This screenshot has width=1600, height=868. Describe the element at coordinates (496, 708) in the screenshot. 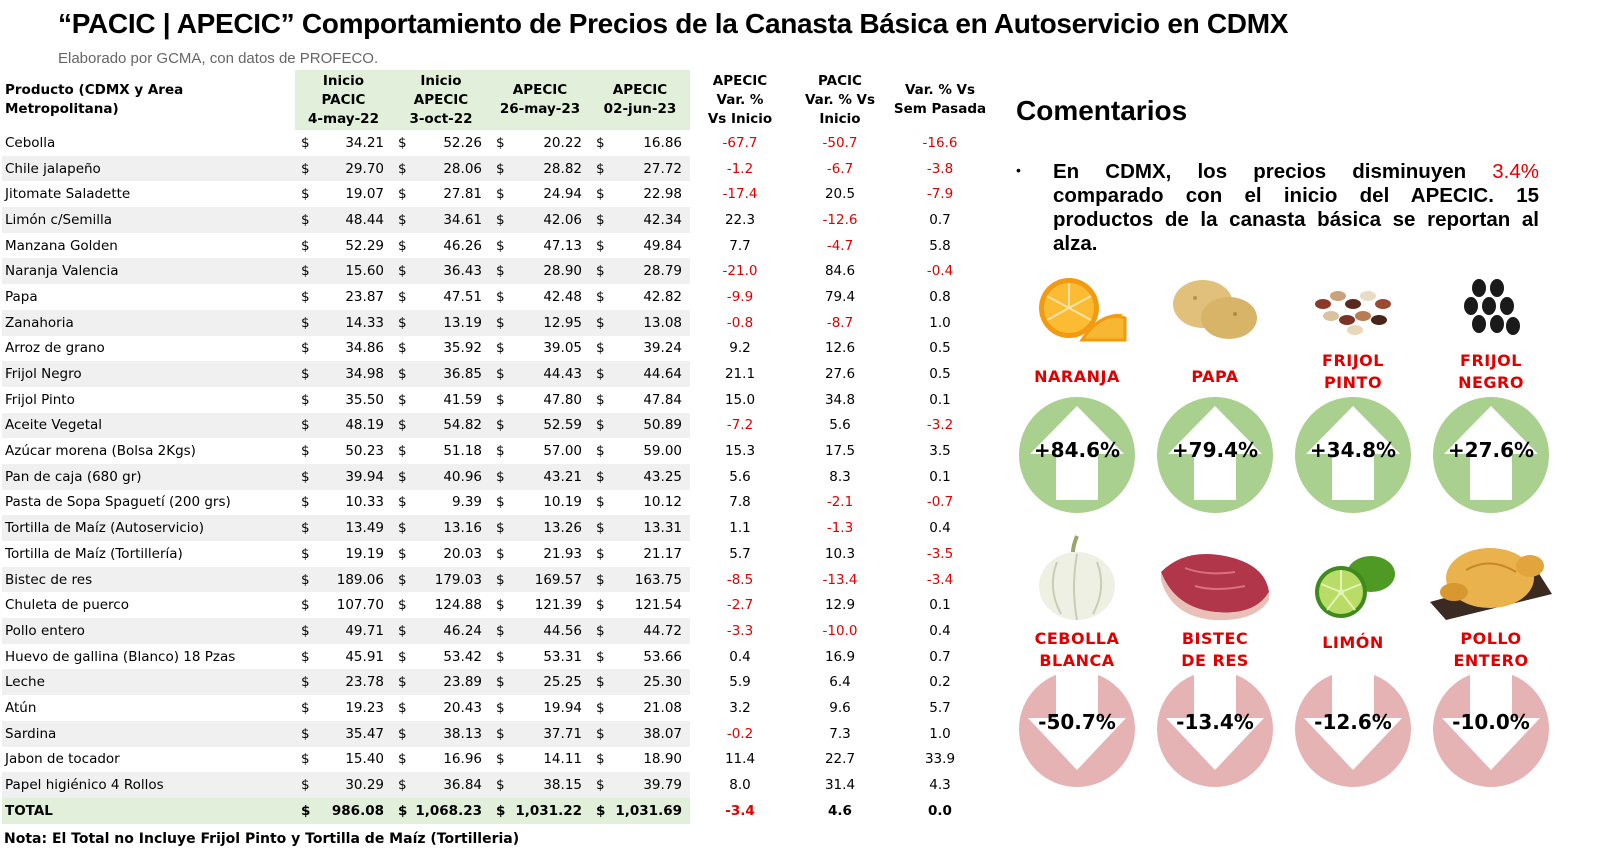

I see `table-row: Atún $19.23 $20.43 $19.94 $21.08 3.2 9.6 5.7` at that location.